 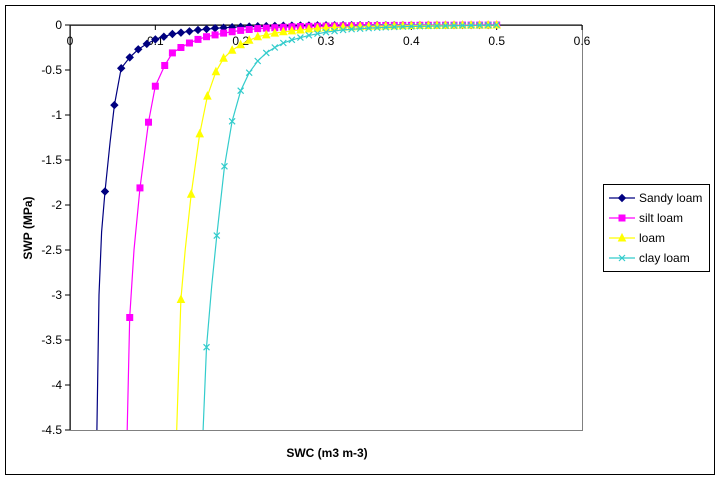 I want to click on y-tick-label: -2, so click(x=56, y=205).